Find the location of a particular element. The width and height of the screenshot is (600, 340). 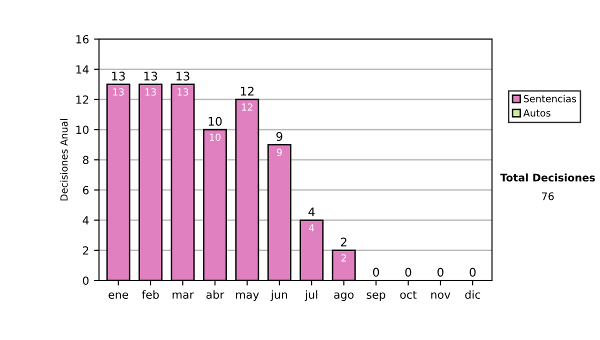

data-label: 12 is located at coordinates (247, 107).